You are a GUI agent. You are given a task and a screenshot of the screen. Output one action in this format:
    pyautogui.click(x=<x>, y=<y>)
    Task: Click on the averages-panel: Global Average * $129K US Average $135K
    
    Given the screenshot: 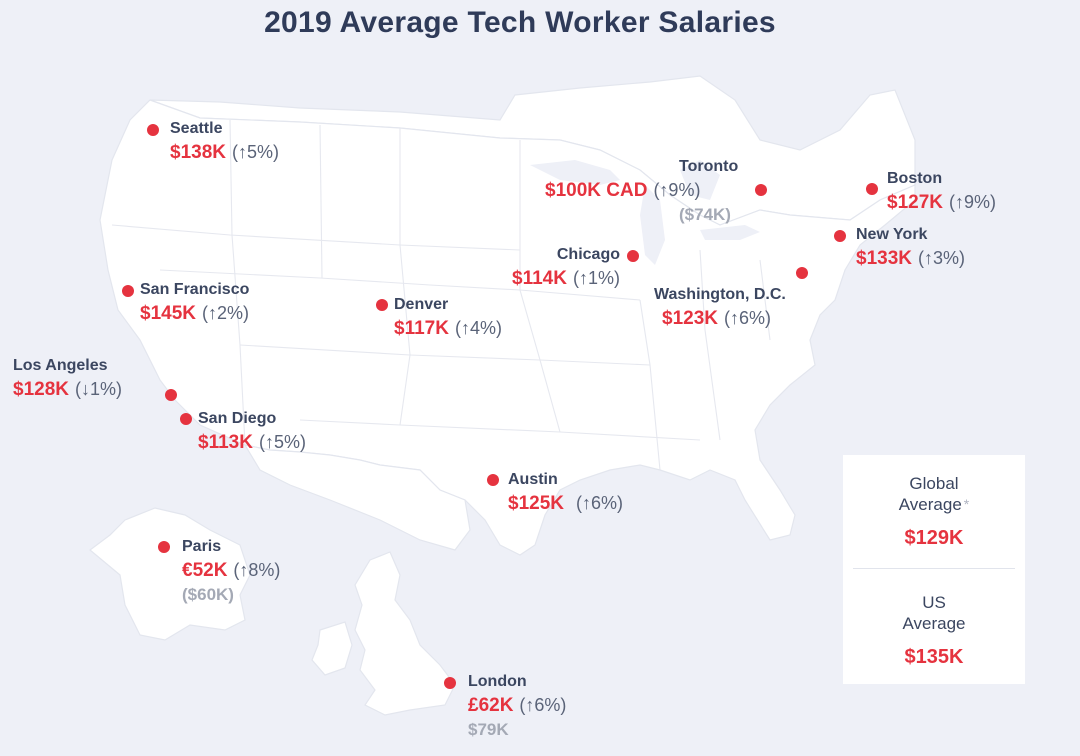 What is the action you would take?
    pyautogui.click(x=934, y=569)
    